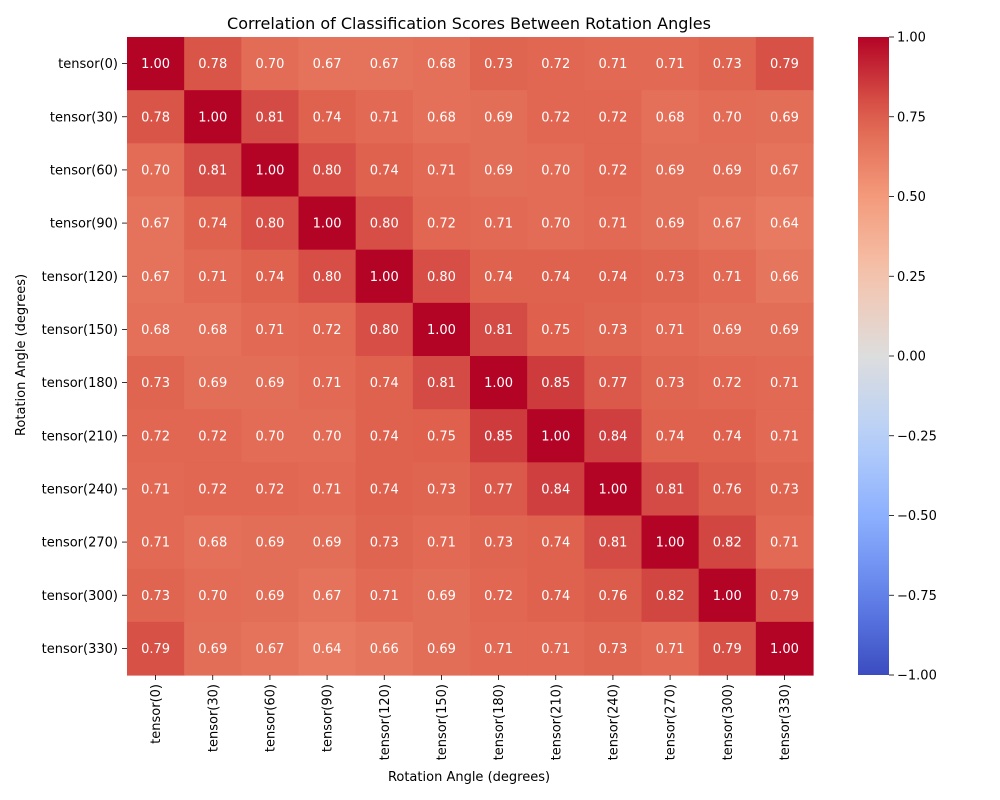 This screenshot has height=800, width=1000. I want to click on x-tick-label: tensor(210), so click(556, 722).